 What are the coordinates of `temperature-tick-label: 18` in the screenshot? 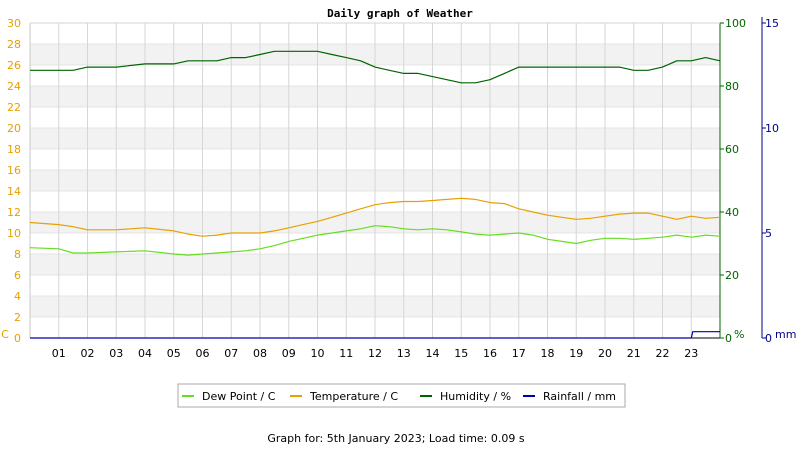 It's located at (14, 149).